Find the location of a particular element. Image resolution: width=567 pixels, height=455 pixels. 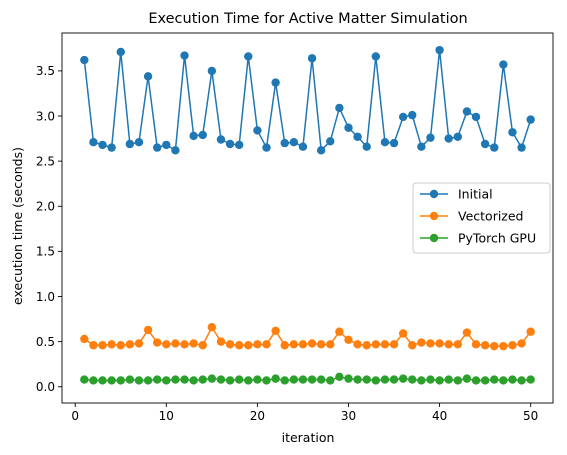

x-tick-label: 20 is located at coordinates (257, 416).